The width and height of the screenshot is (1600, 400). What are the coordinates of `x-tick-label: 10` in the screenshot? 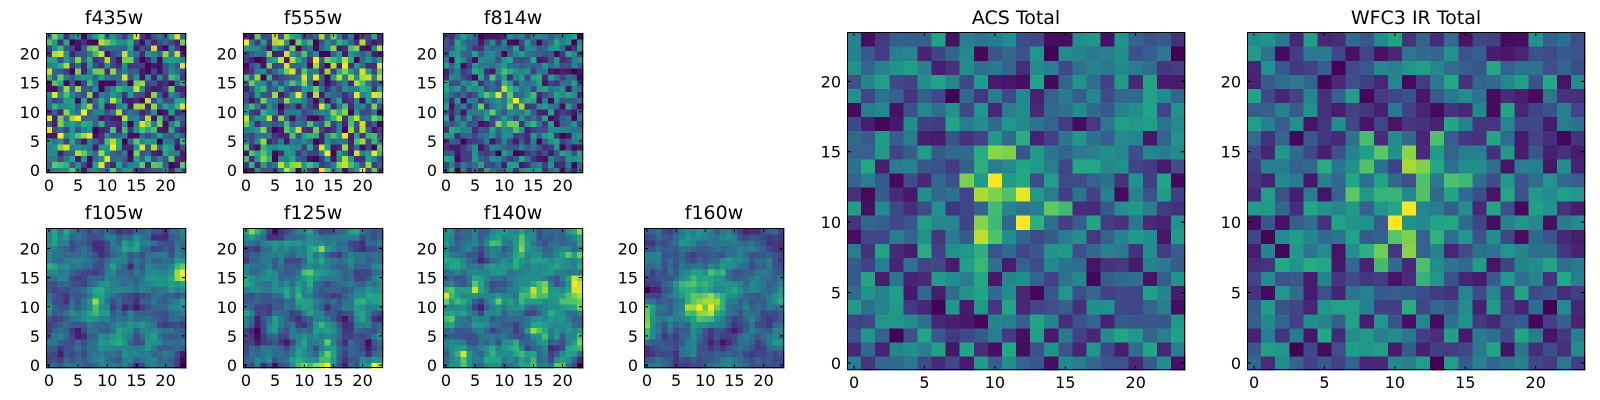 It's located at (504, 185).